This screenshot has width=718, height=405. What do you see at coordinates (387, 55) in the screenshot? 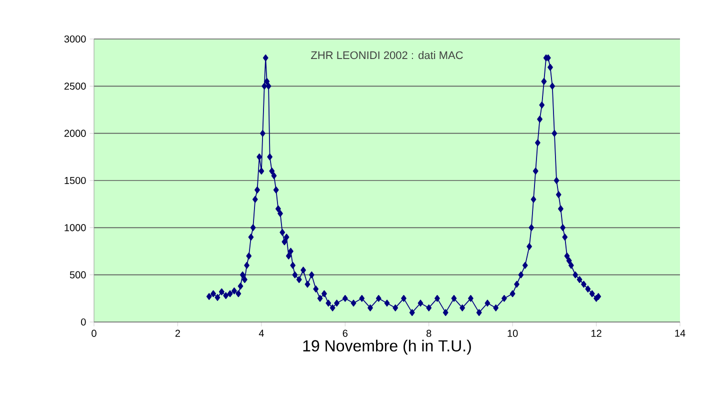
I see `text: ZHR LEONIDI 2002 : dati MAC` at bounding box center [387, 55].